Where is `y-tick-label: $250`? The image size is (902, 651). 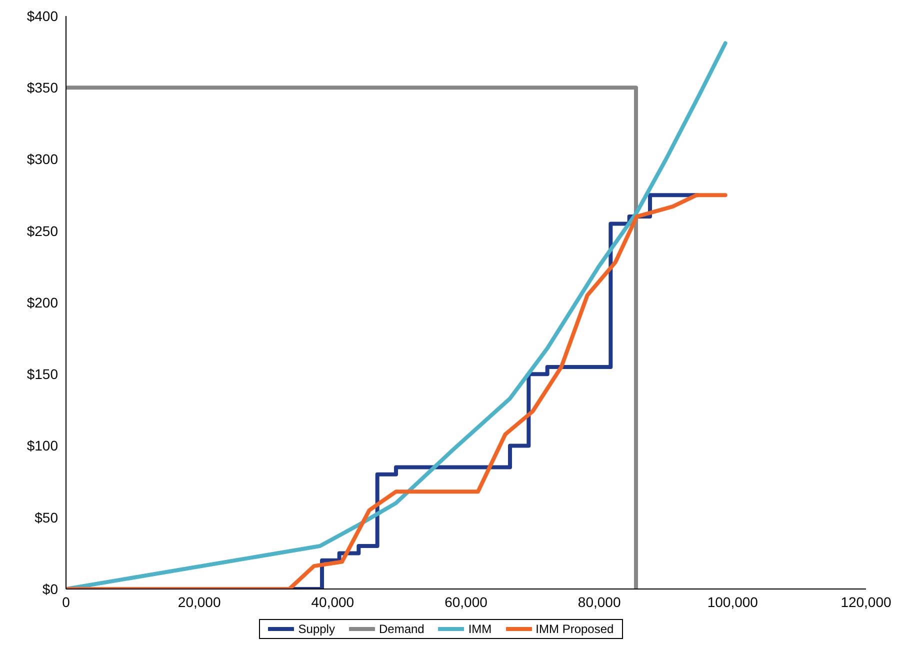 y-tick-label: $250 is located at coordinates (42, 230).